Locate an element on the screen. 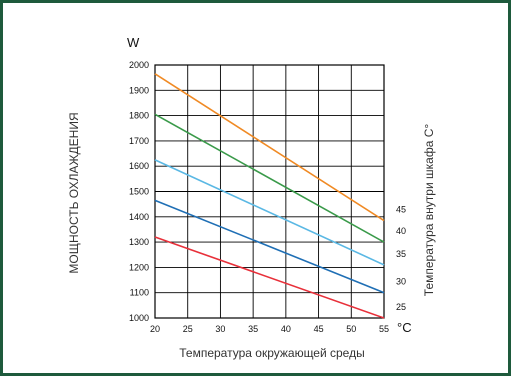 This screenshot has width=511, height=376. y-tick-label: 1600 is located at coordinates (139, 166).